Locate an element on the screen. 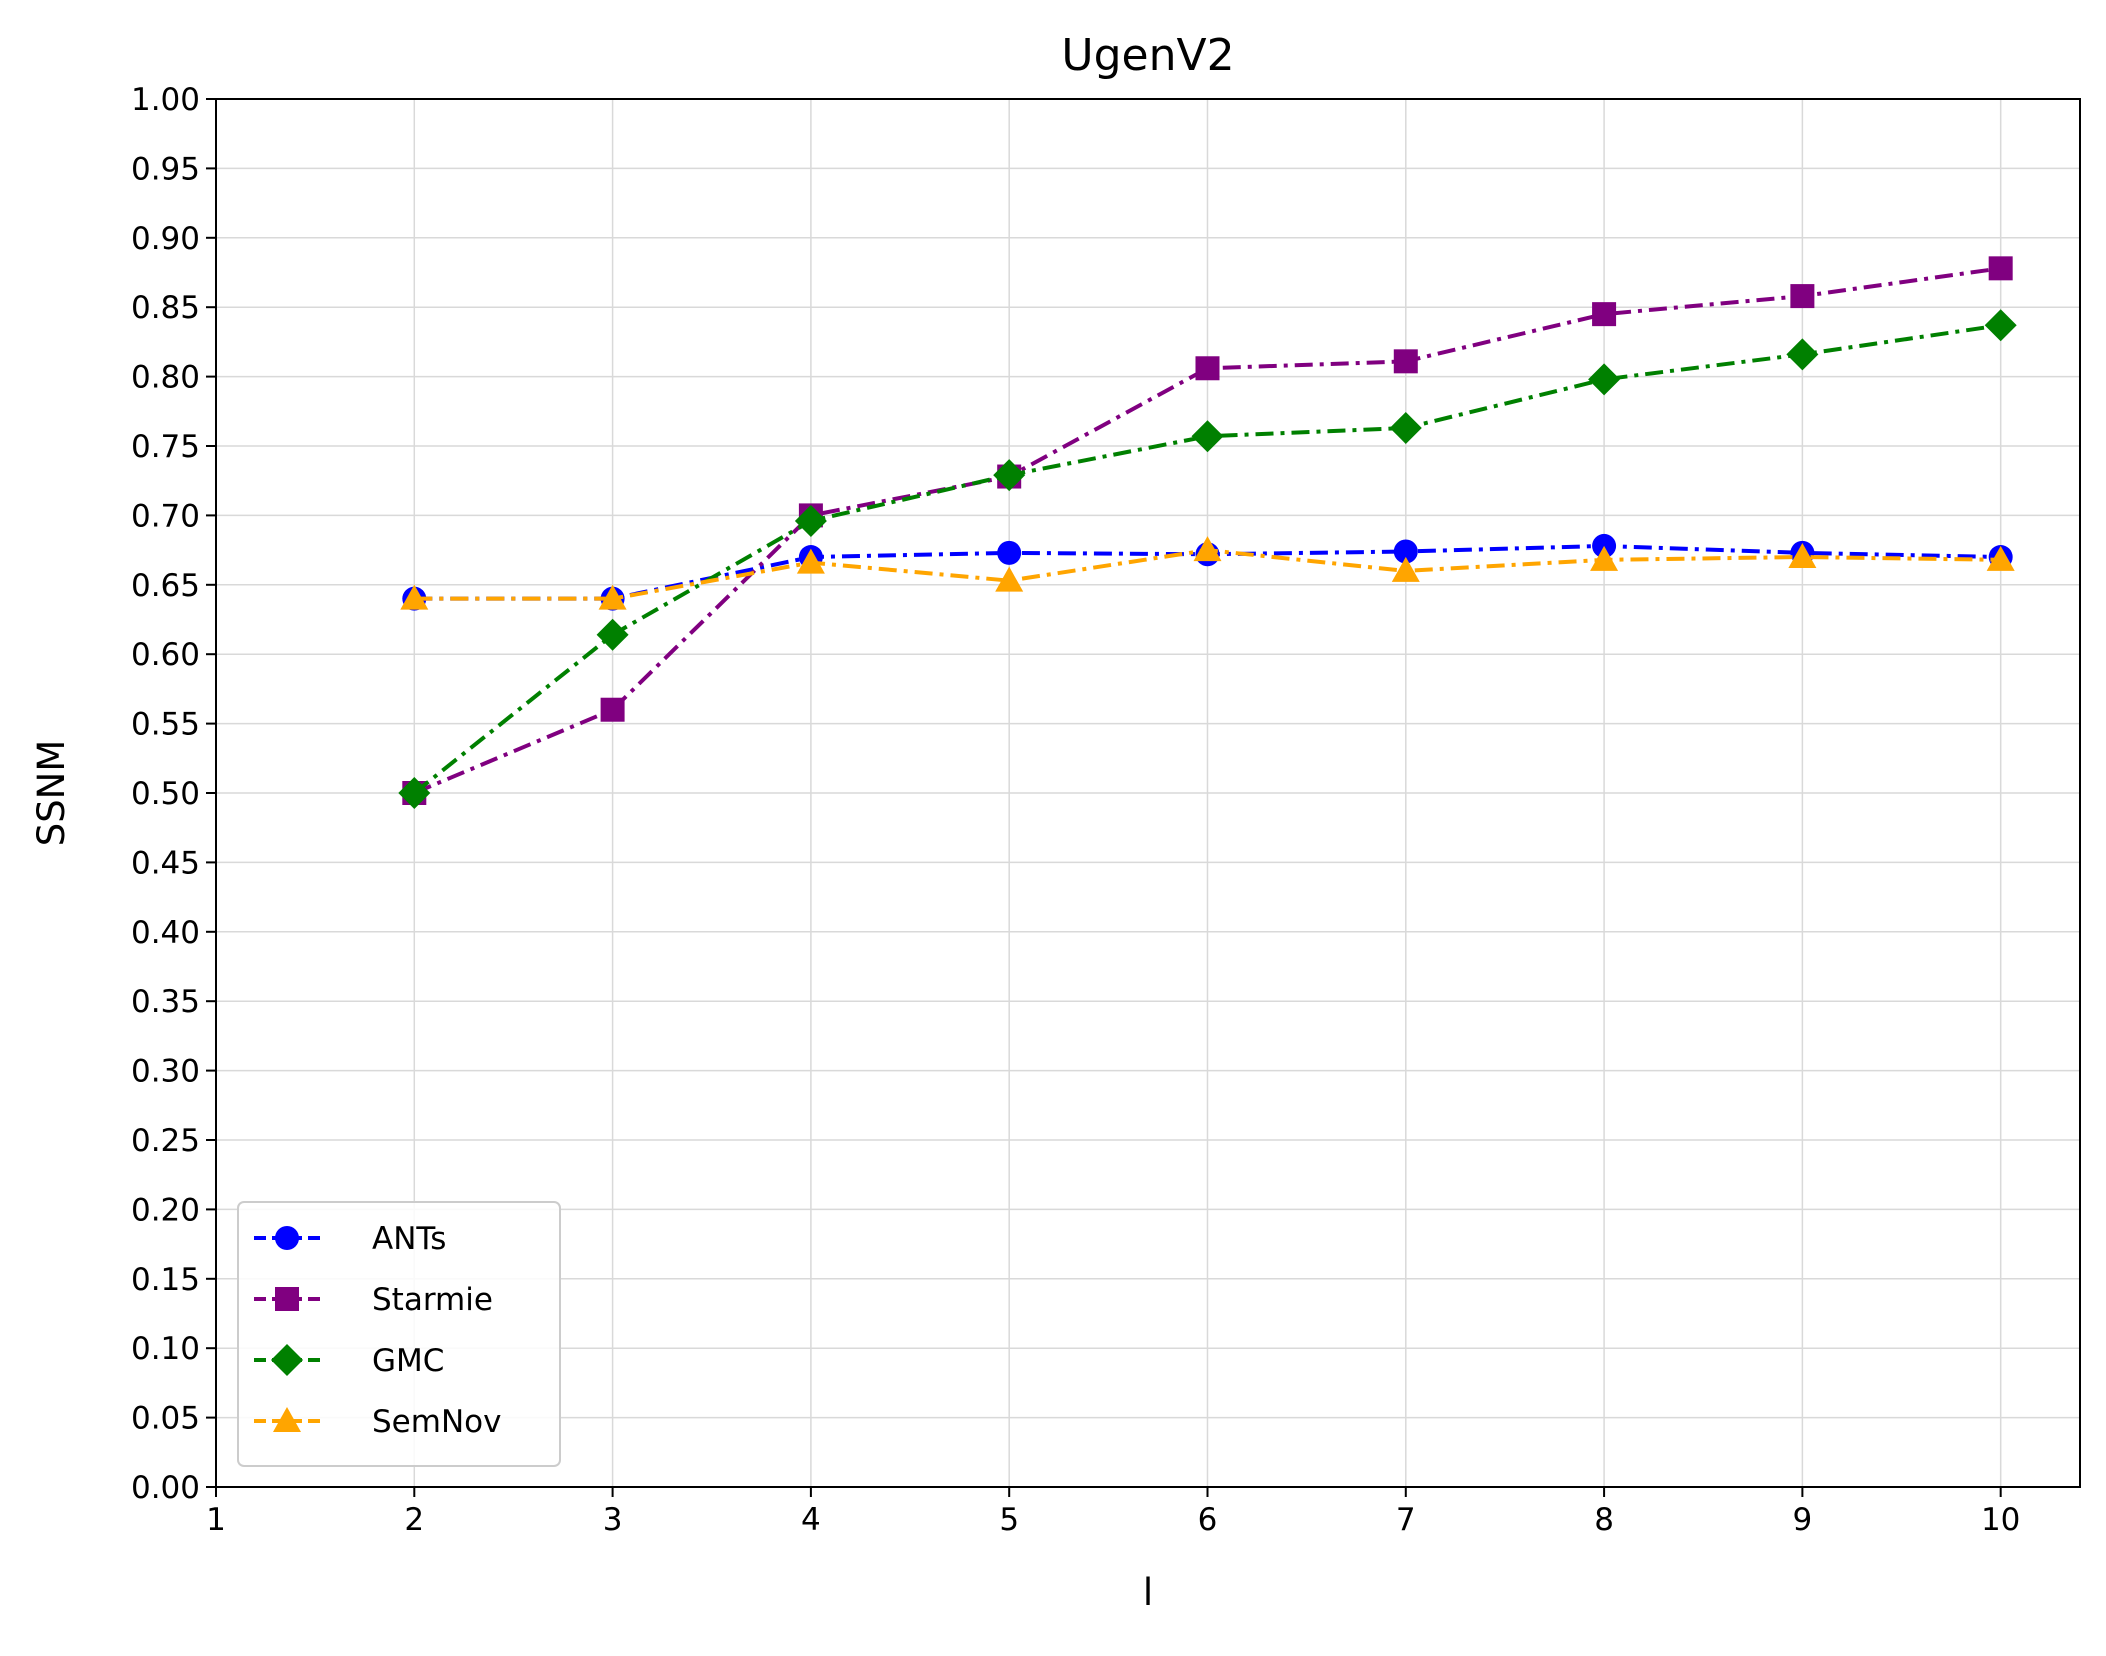  legend-item-ants: ANTs is located at coordinates (350, 1239).